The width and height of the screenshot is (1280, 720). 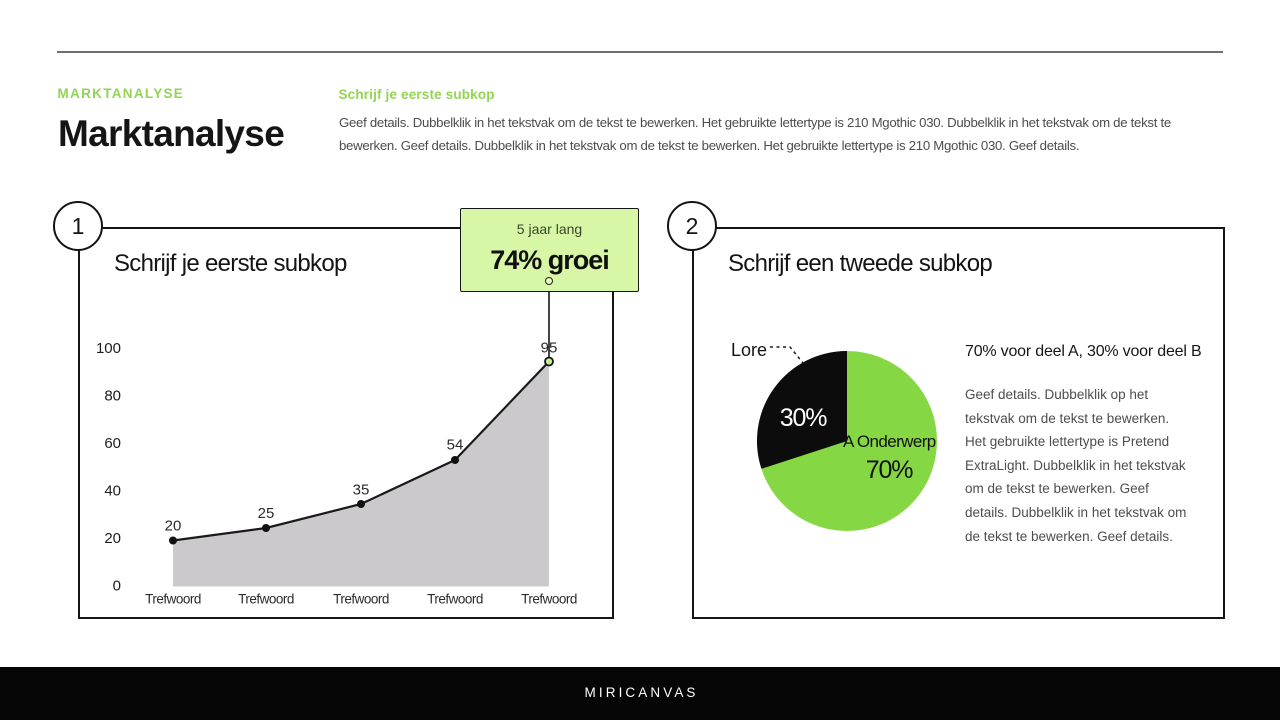 What do you see at coordinates (112, 443) in the screenshot?
I see `svg-text: 60` at bounding box center [112, 443].